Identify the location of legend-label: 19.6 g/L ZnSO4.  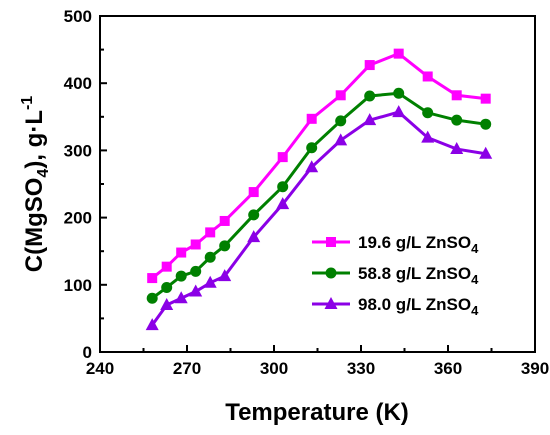
(418, 244).